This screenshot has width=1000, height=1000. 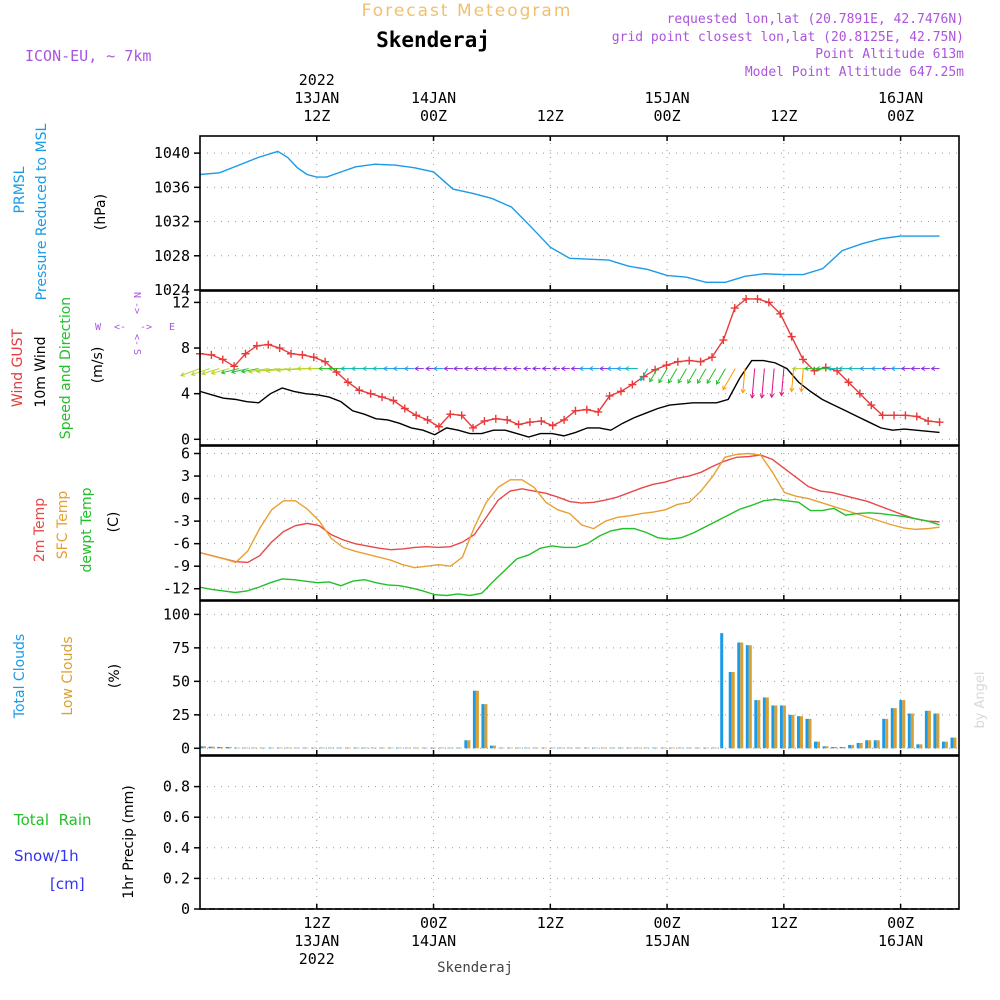 I want to click on ytick-label: 6, so click(x=185, y=454).